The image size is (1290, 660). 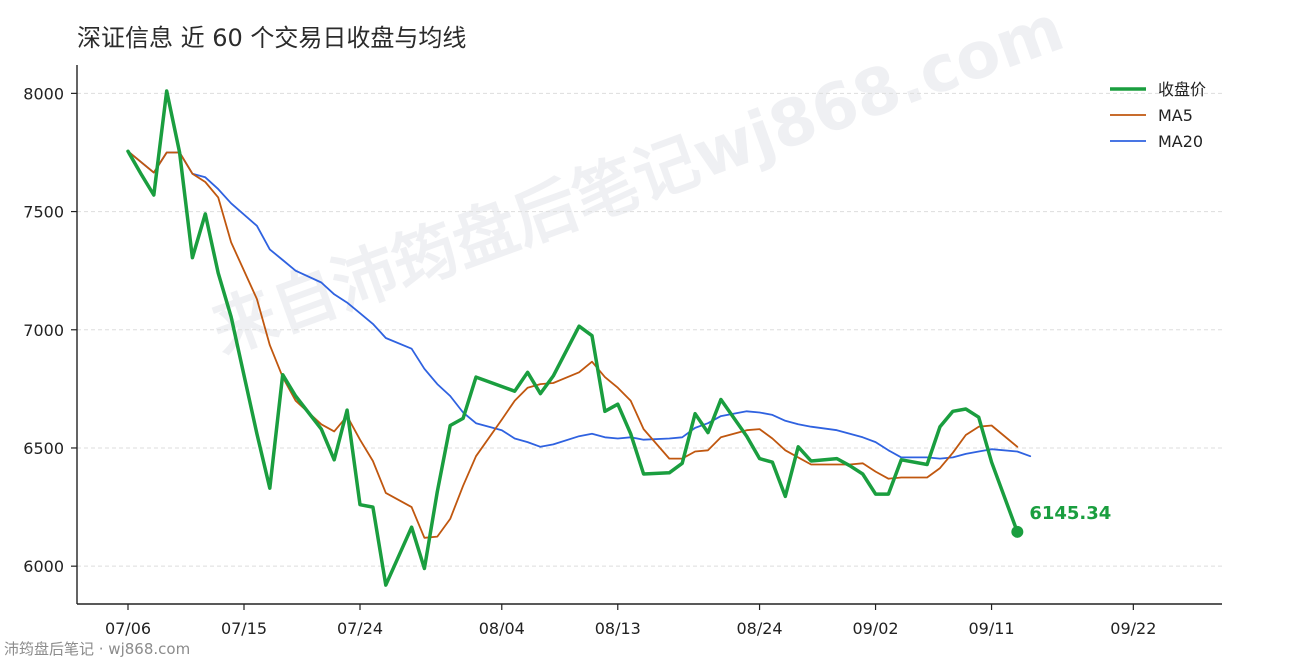 What do you see at coordinates (1133, 628) in the screenshot?
I see `x-tick-label: 09/22` at bounding box center [1133, 628].